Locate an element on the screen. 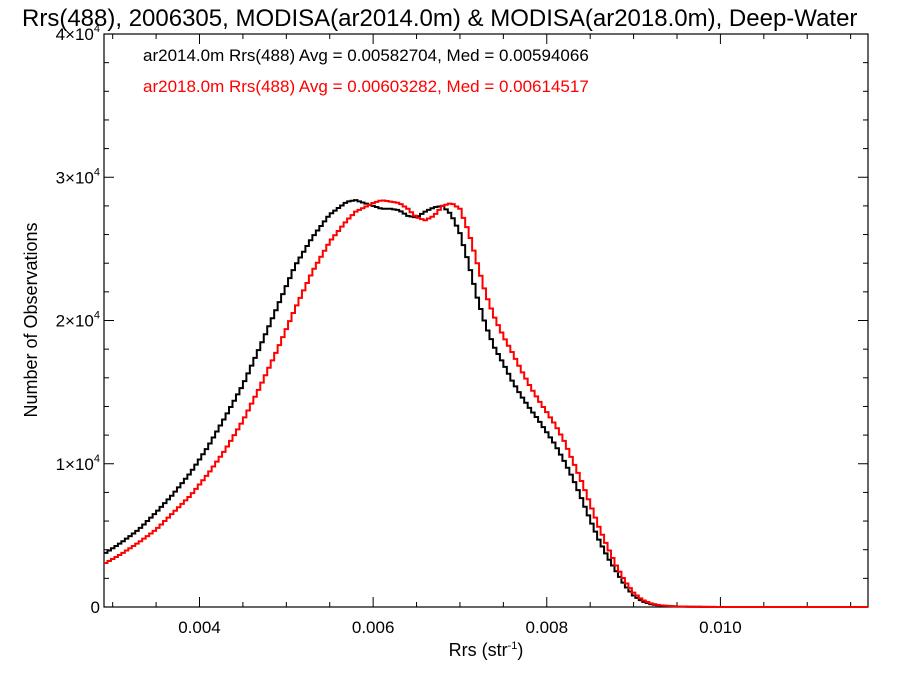 The height and width of the screenshot is (675, 900). y-tick-label: 2×10⁴ is located at coordinates (78, 320).